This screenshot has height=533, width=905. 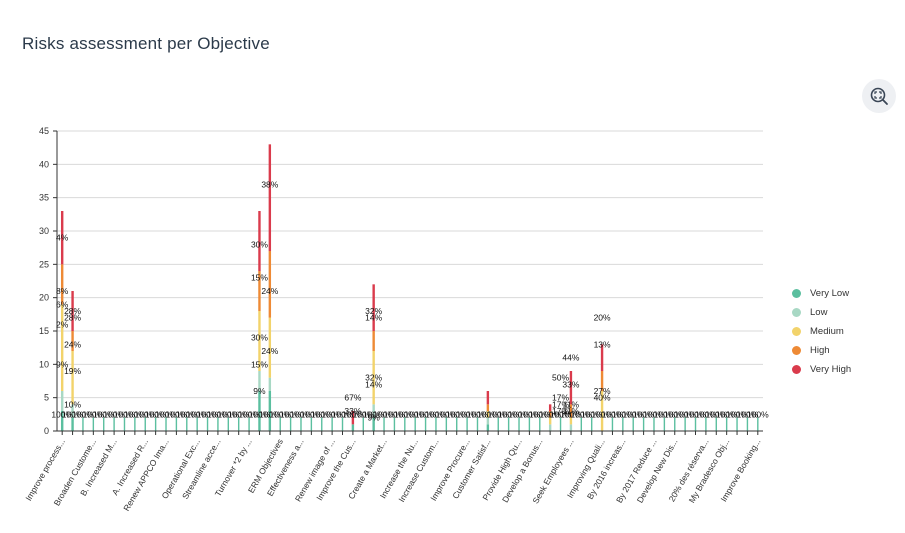 What do you see at coordinates (796, 350) in the screenshot?
I see `legend-dot-high` at bounding box center [796, 350].